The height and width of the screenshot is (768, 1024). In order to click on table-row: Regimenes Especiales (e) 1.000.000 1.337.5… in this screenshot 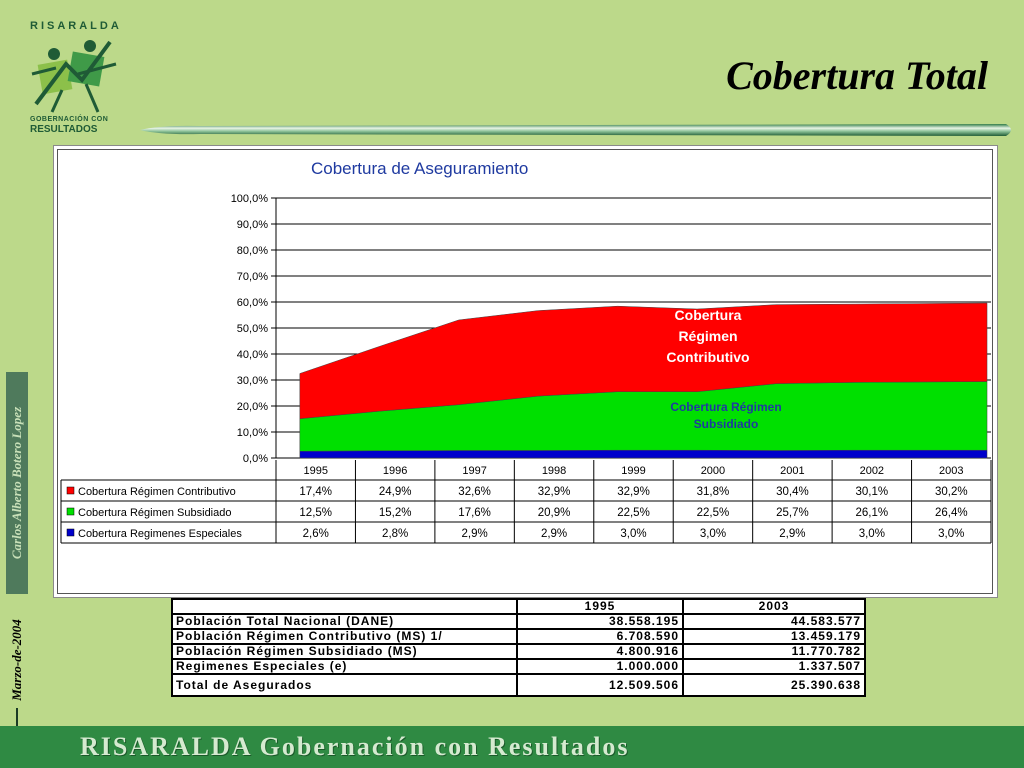, I will do `click(518, 666)`.